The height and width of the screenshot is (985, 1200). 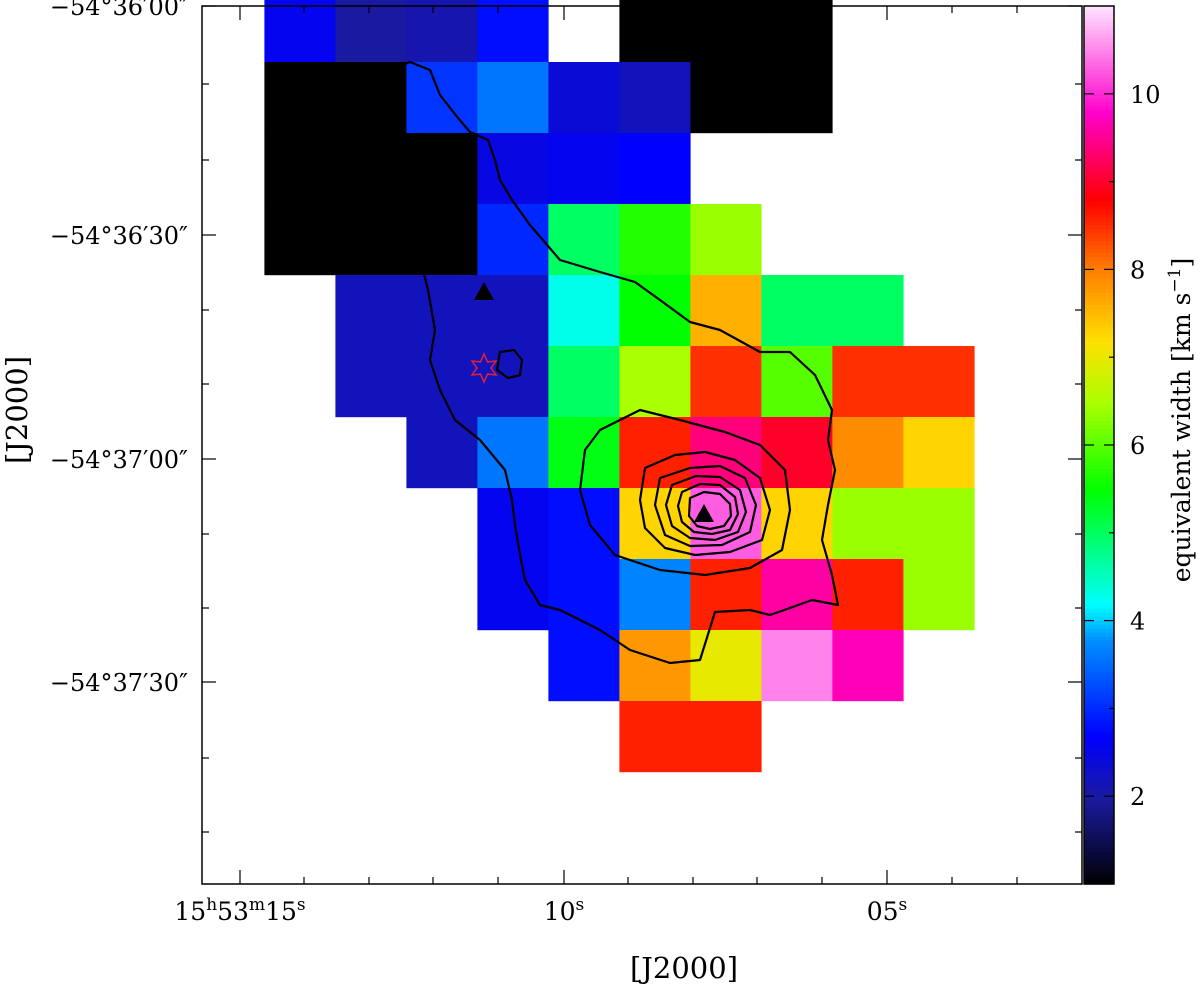 I want to click on colorbar: 2 4 6 8 10, so click(x=1122, y=445).